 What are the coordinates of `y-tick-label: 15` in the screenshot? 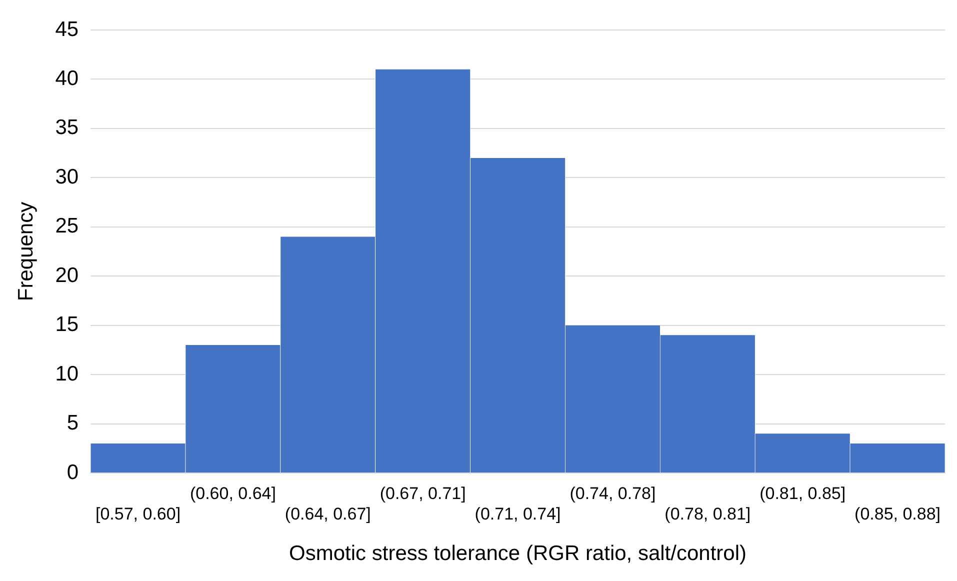 It's located at (67, 324).